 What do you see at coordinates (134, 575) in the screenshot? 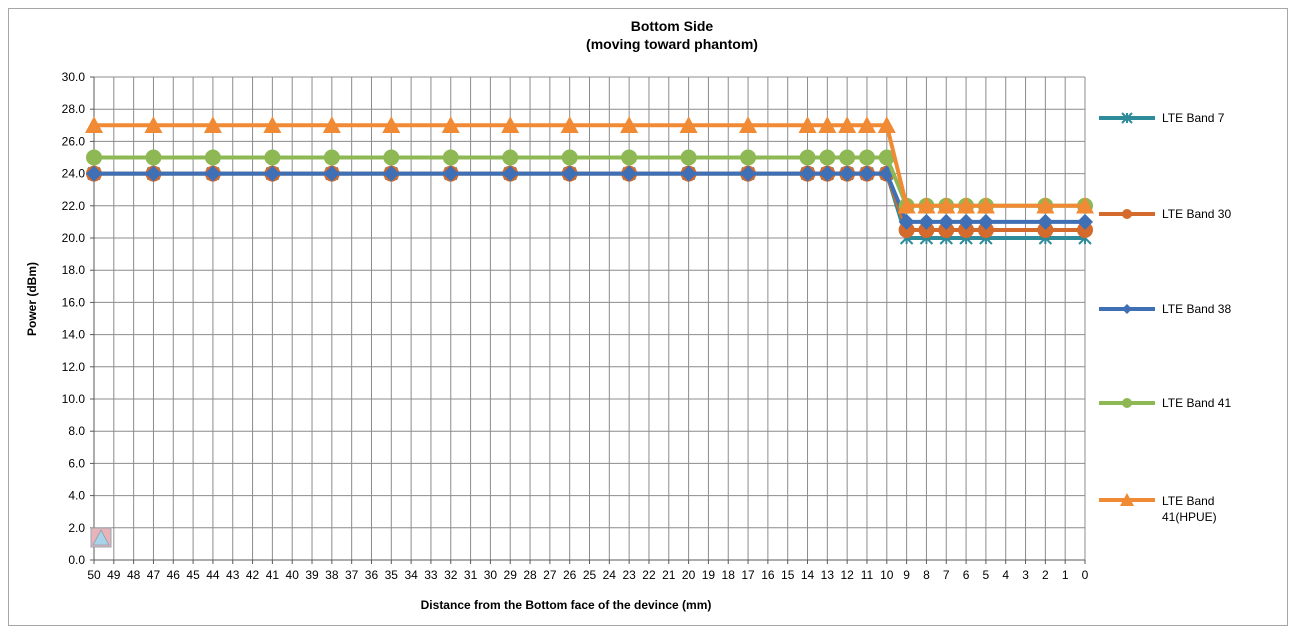
I see `x-tick-label: 48` at bounding box center [134, 575].